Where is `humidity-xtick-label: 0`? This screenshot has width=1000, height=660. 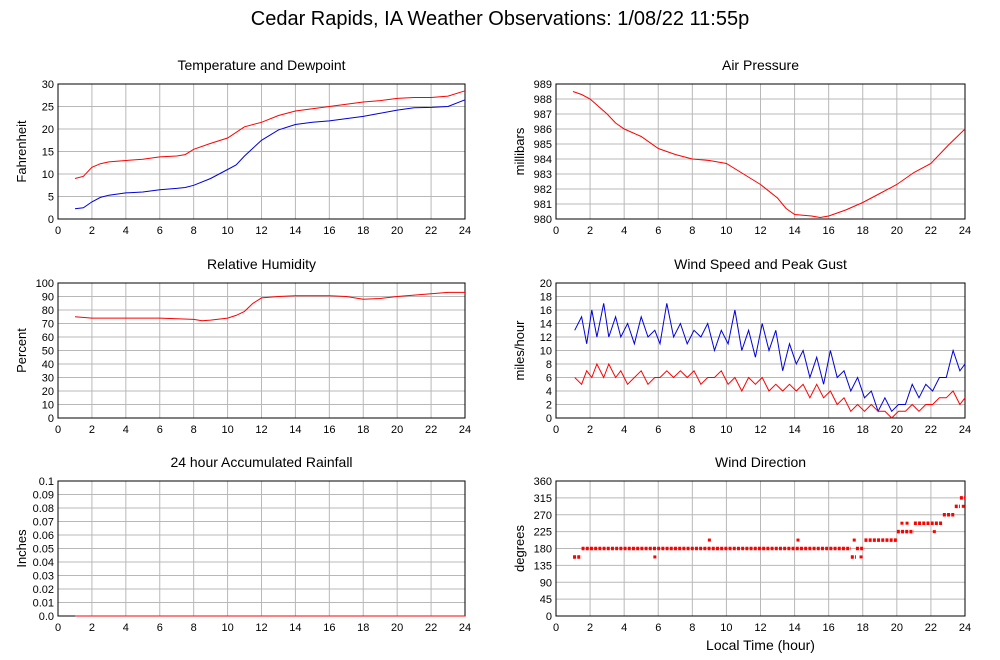 humidity-xtick-label: 0 is located at coordinates (58, 430).